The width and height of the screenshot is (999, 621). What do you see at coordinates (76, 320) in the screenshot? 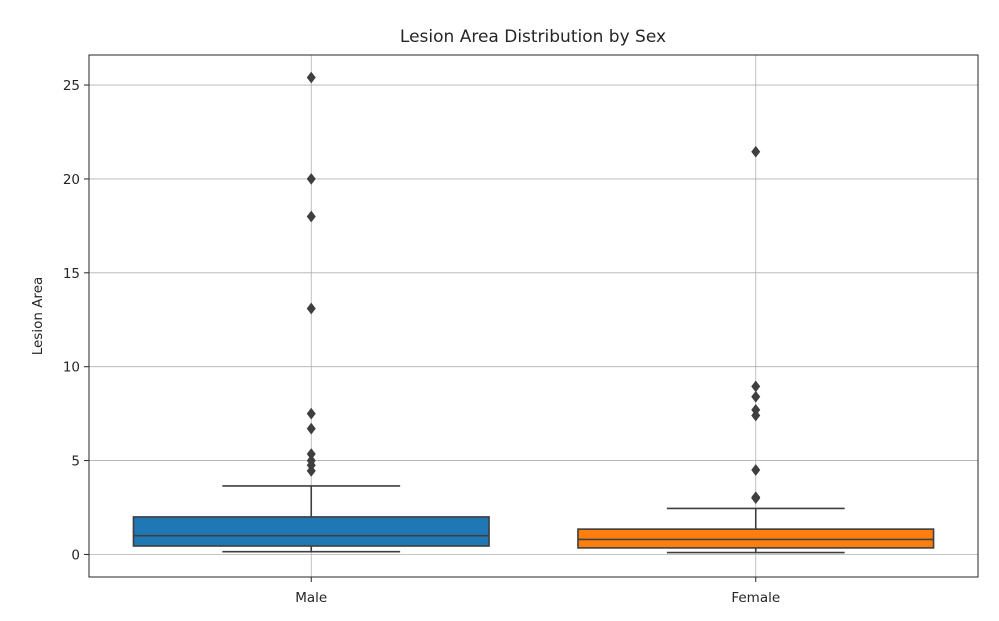
I see `y-axis: 0 5 10 15 20 25` at bounding box center [76, 320].